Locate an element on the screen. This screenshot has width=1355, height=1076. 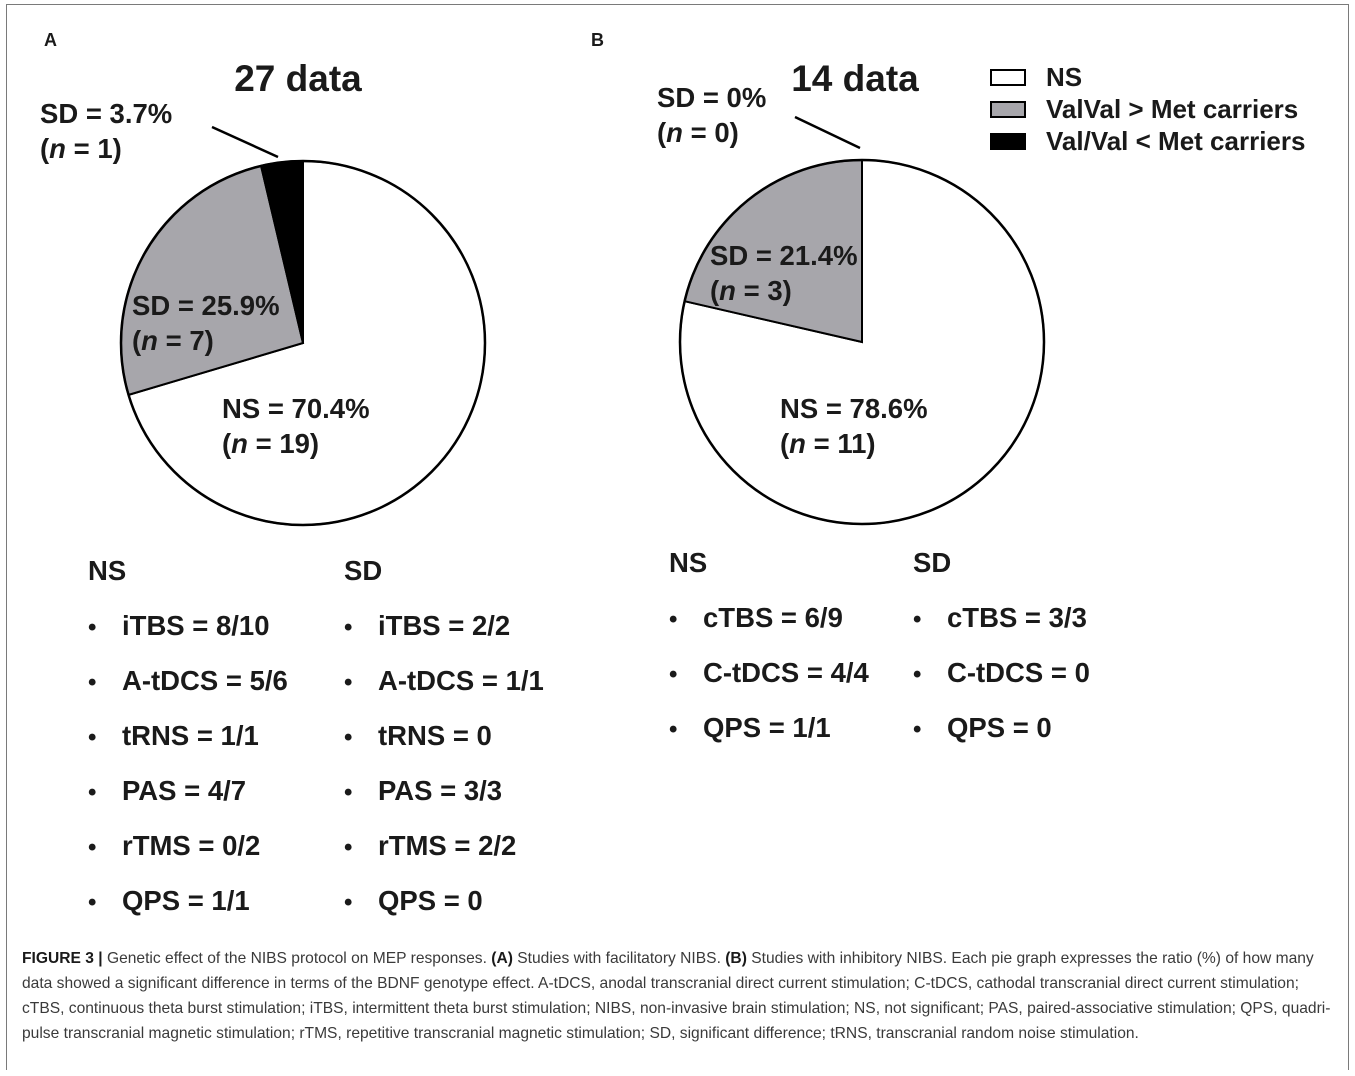
pie-b-label-ns-n: (n = 11) is located at coordinates (828, 443).